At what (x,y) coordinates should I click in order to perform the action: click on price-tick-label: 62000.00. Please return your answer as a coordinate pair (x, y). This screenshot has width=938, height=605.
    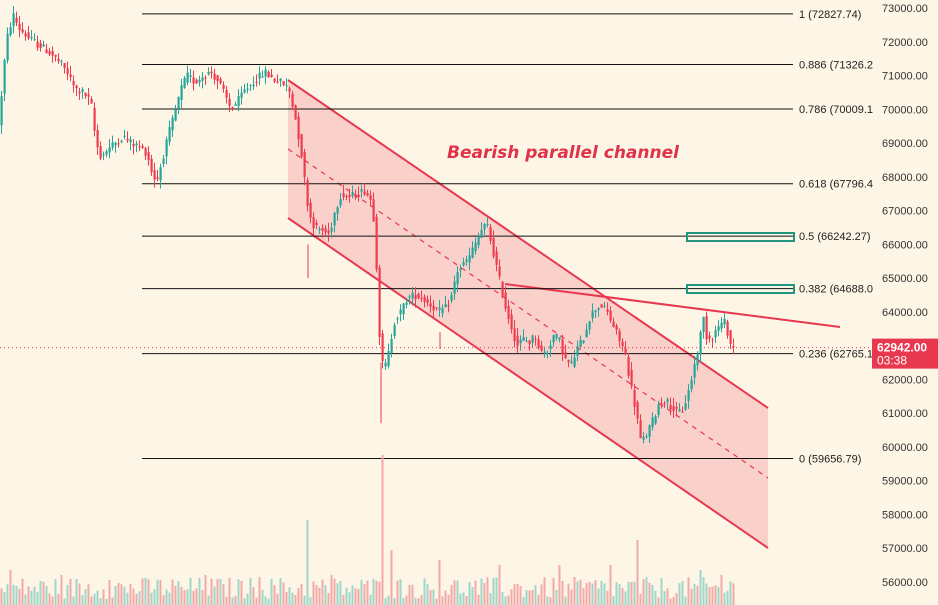
    Looking at the image, I should click on (905, 380).